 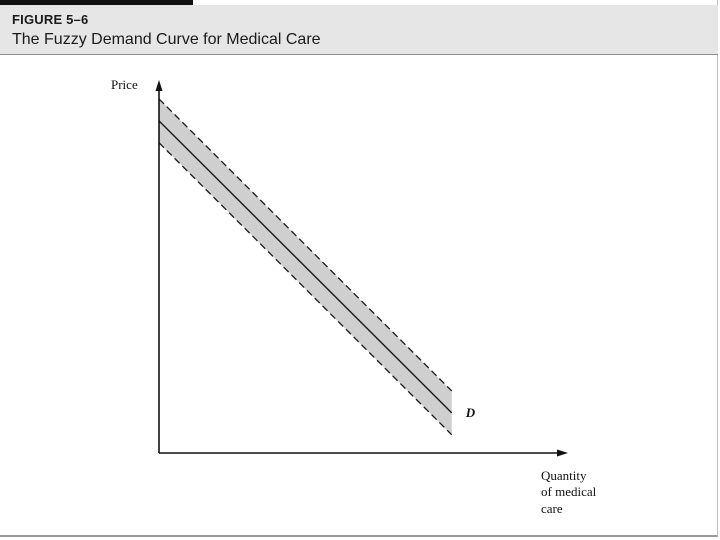 I want to click on x-axis-label-line-2: of medical, so click(x=569, y=491).